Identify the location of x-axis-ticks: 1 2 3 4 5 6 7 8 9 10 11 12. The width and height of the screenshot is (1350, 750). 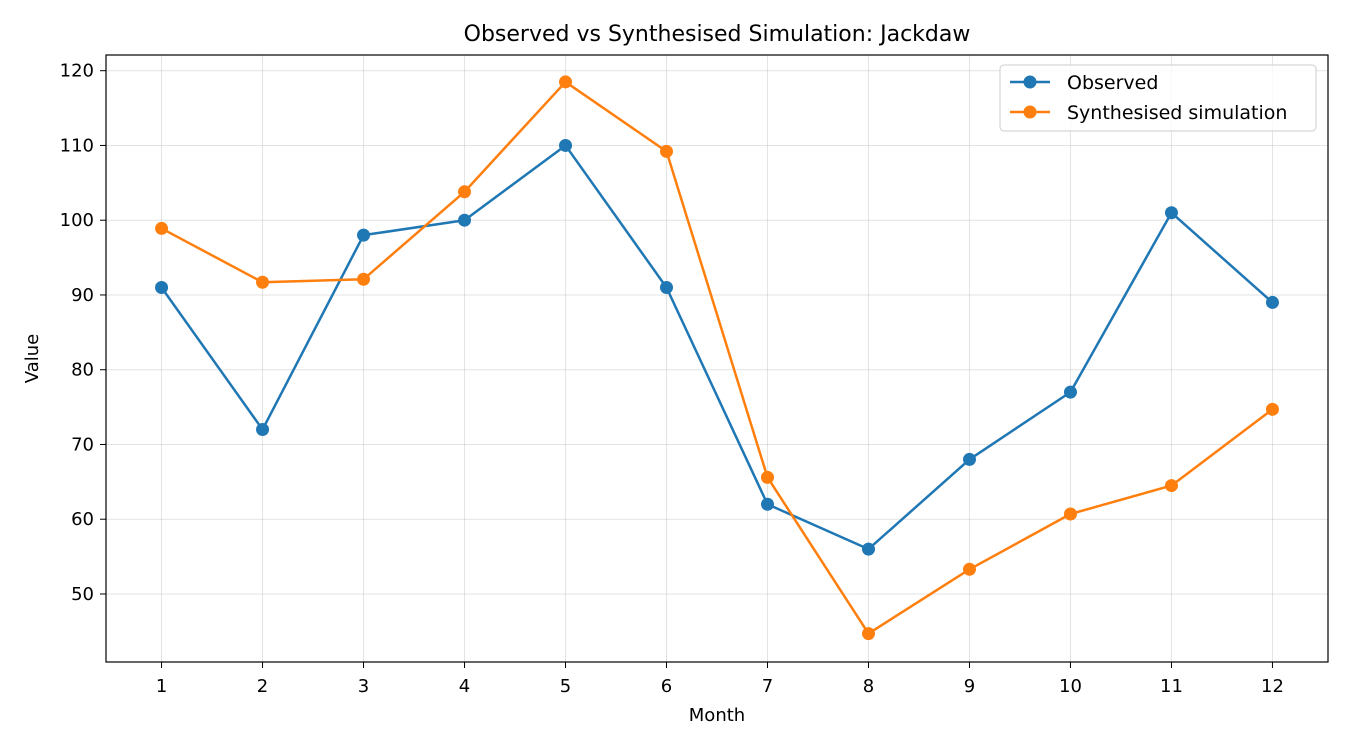
(720, 679).